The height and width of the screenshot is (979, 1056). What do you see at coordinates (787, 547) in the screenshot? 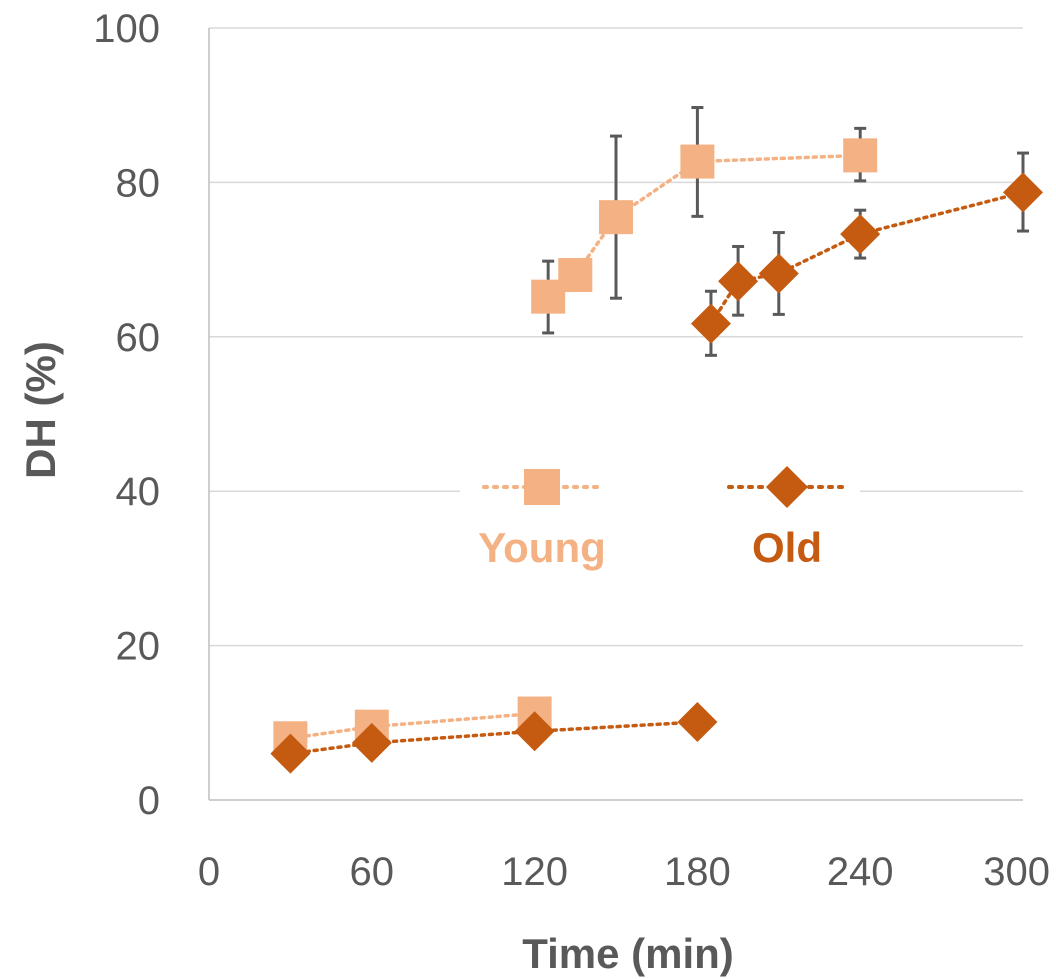
I see `legend-old-label: Old` at bounding box center [787, 547].